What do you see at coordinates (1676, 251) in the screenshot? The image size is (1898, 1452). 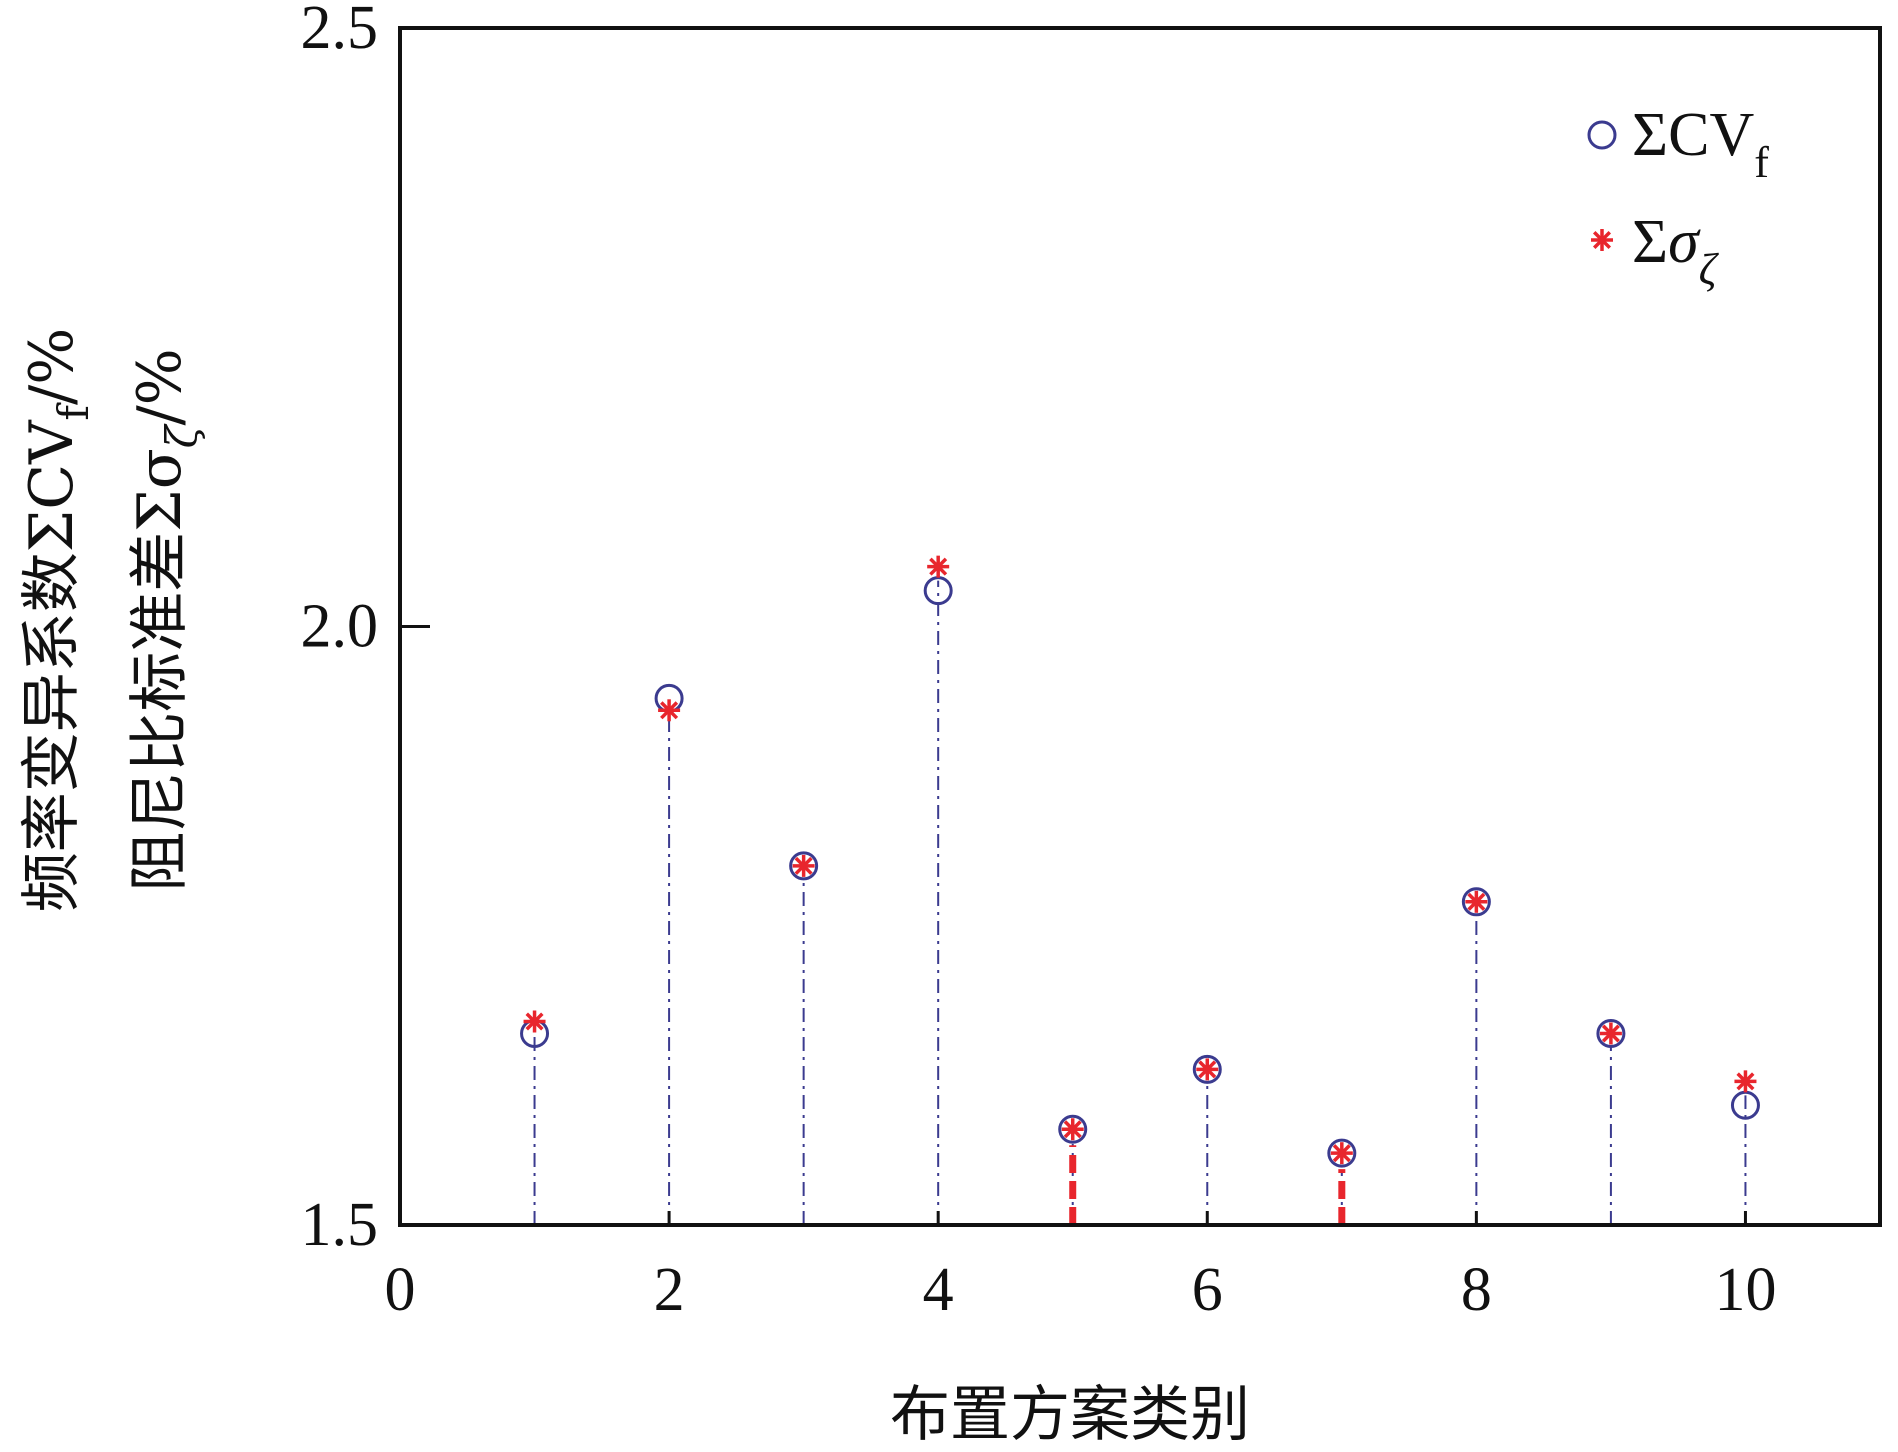 I see `legend-sigma-label: Σσζ` at bounding box center [1676, 251].